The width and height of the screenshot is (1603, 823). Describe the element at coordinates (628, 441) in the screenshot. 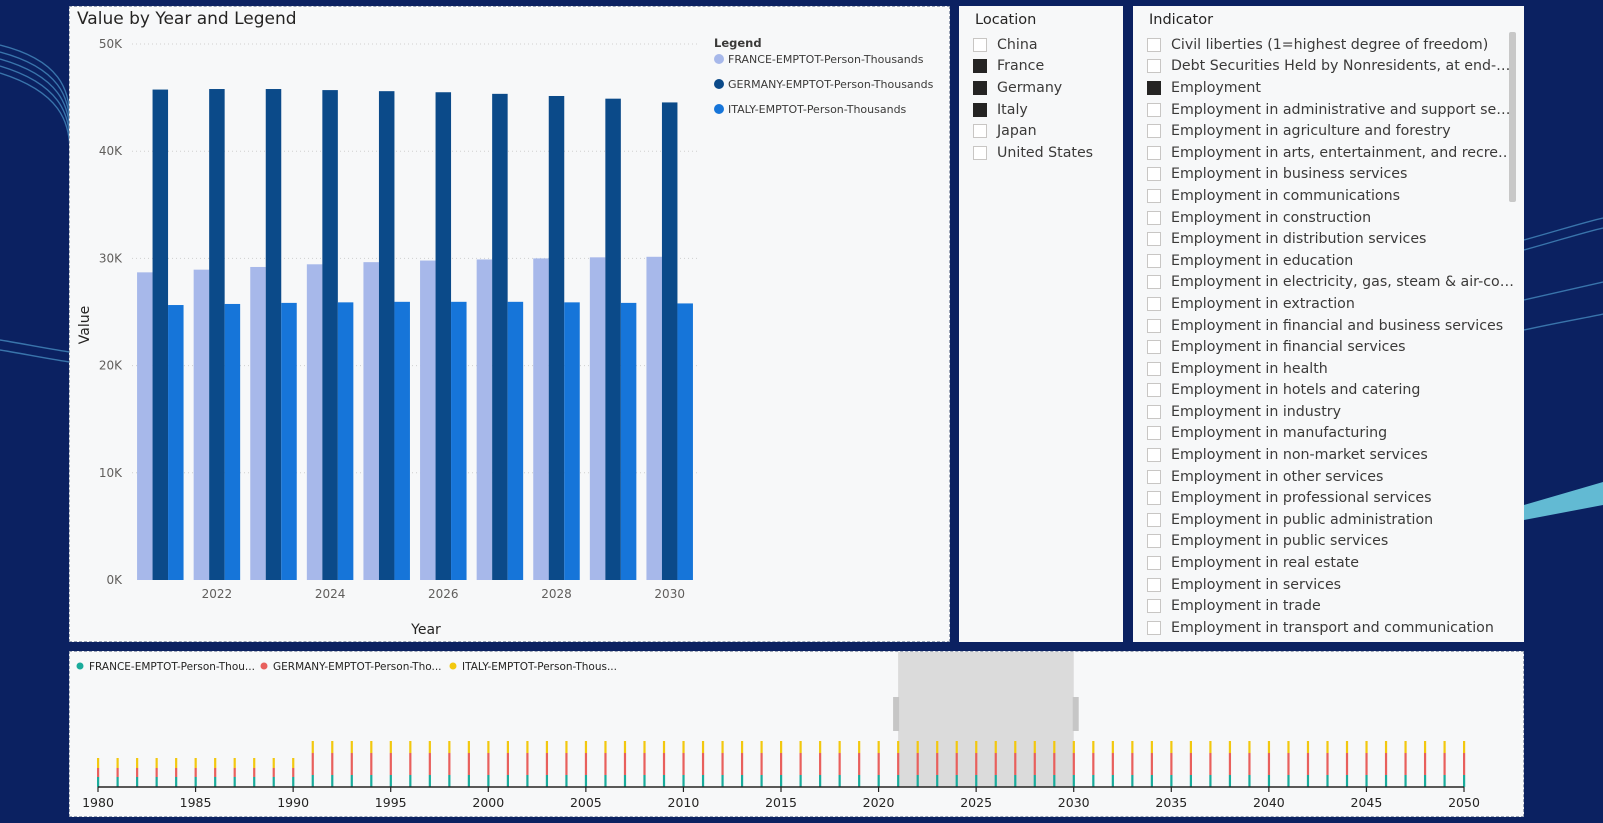

I see `bar-italy-2029` at that location.